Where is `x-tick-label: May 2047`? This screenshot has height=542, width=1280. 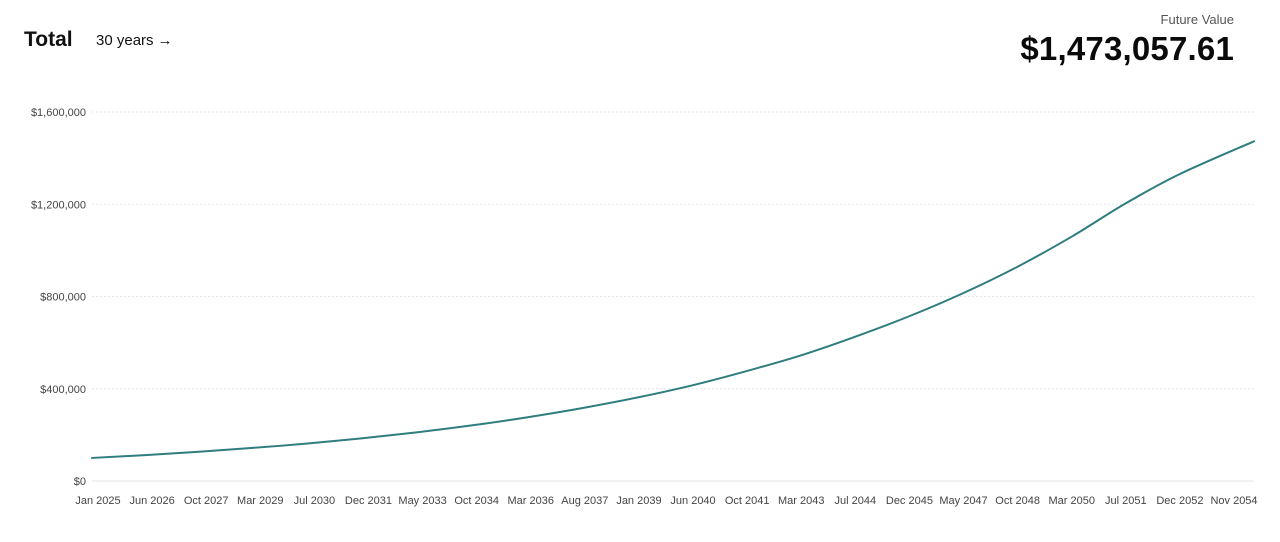
x-tick-label: May 2047 is located at coordinates (963, 501).